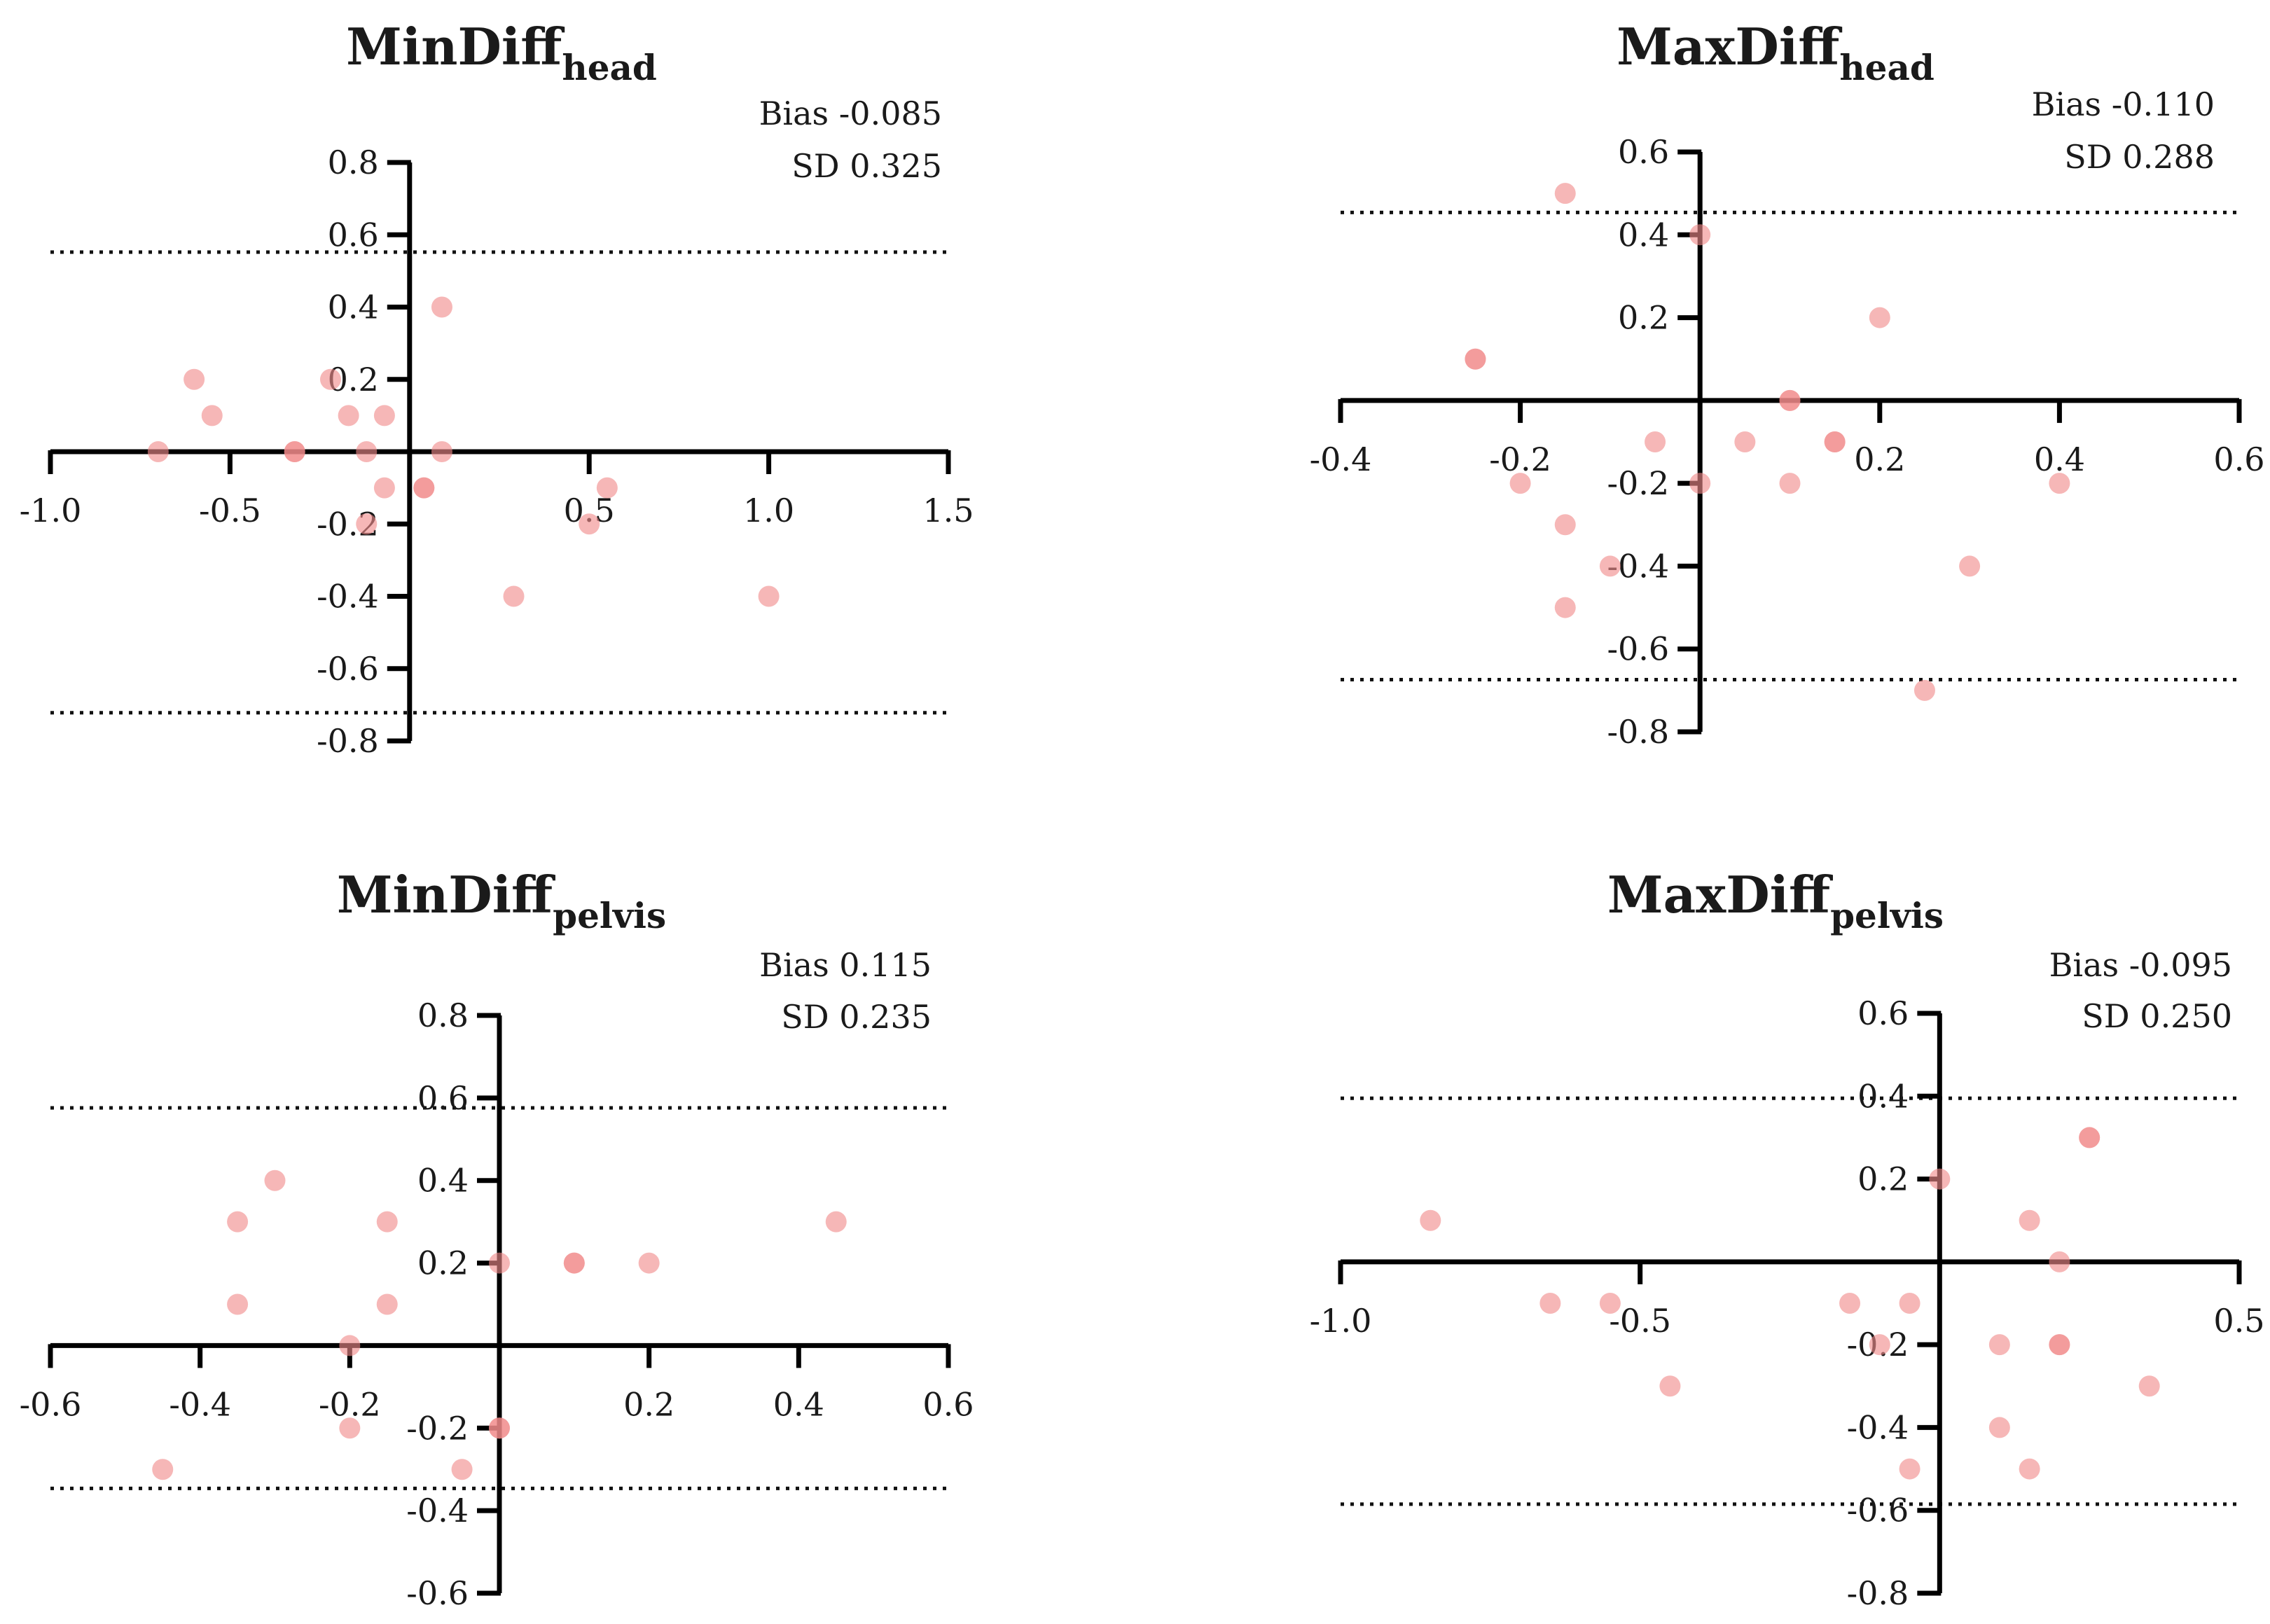  I want to click on chart-title: MinDiffhead, so click(501, 52).